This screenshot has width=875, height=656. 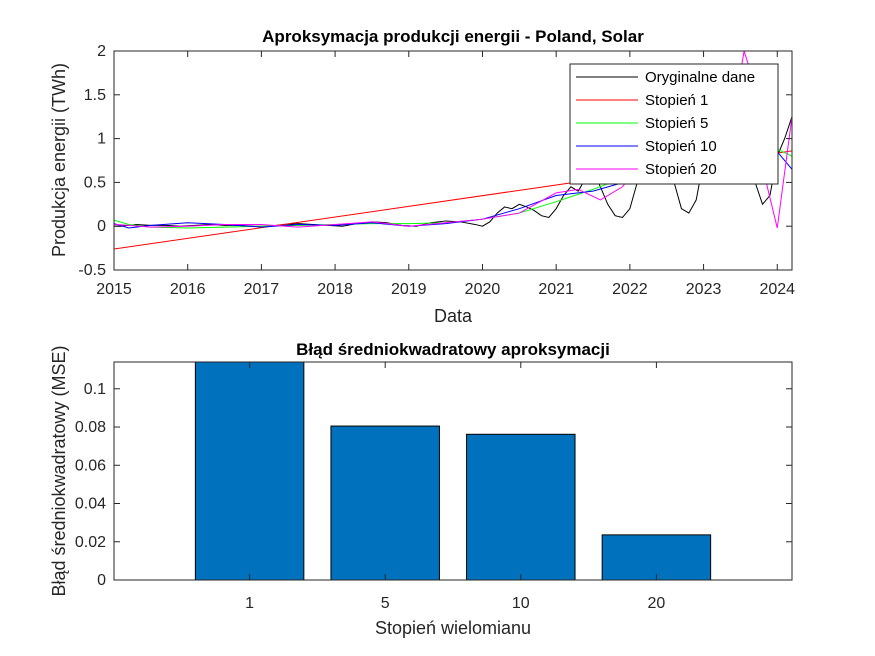 What do you see at coordinates (483, 289) in the screenshot?
I see `x-tick-label: 2020` at bounding box center [483, 289].